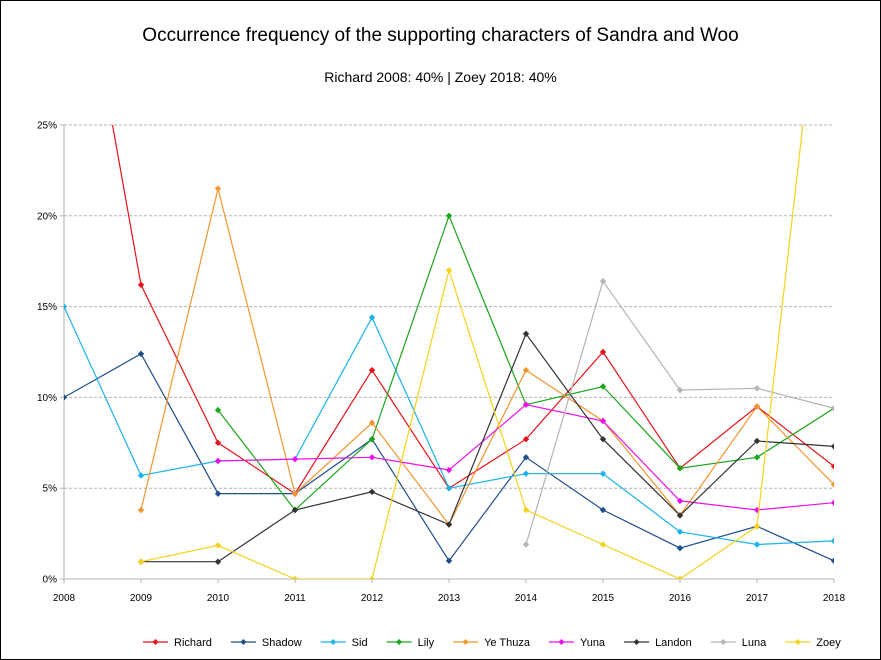 This screenshot has width=881, height=660. Describe the element at coordinates (828, 643) in the screenshot. I see `legend-label: Zoey` at that location.